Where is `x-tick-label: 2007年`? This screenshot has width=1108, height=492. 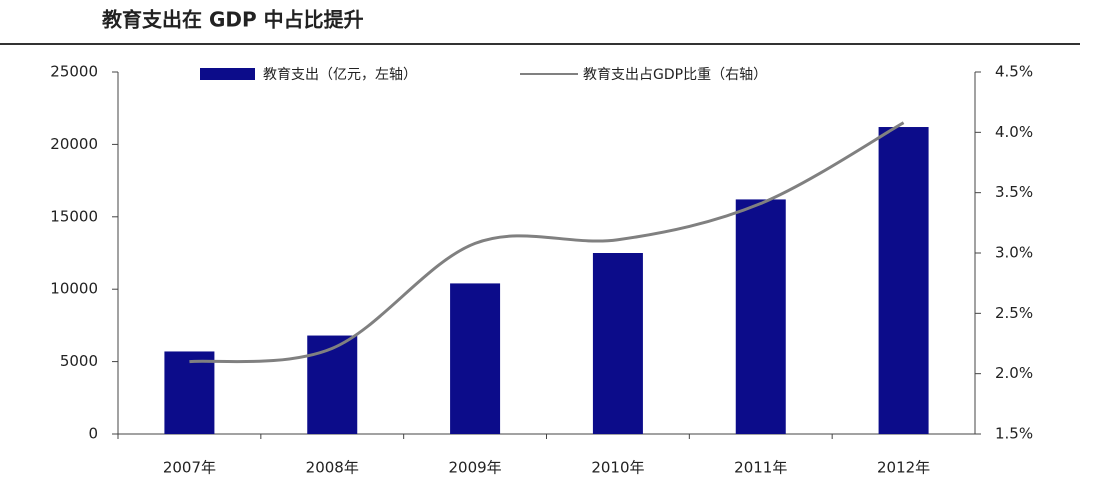 x-tick-label: 2007年 is located at coordinates (189, 468).